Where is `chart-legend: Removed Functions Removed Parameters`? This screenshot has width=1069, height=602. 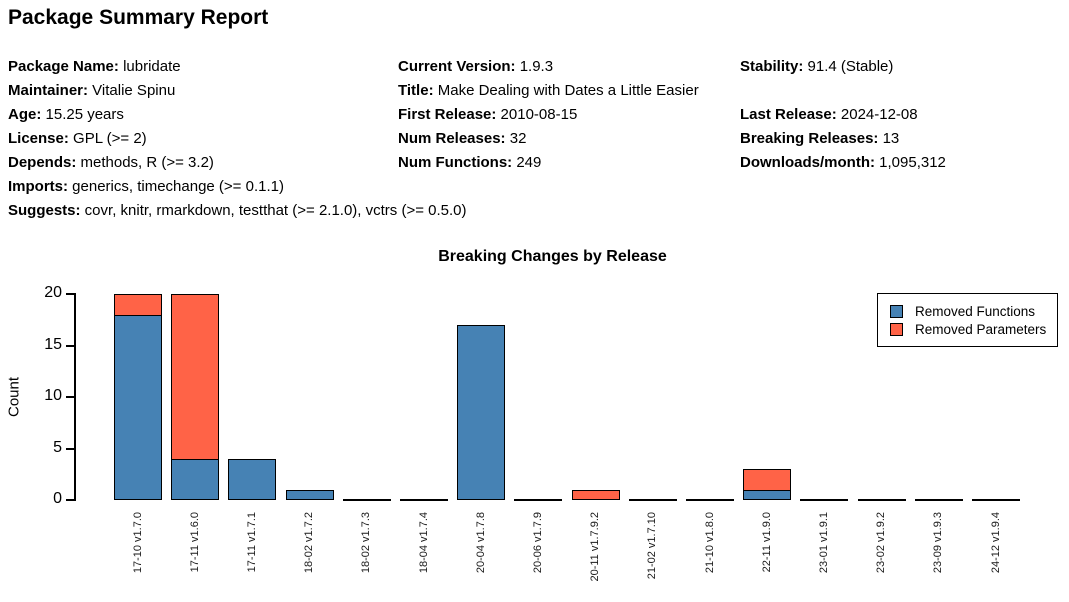 chart-legend: Removed Functions Removed Parameters is located at coordinates (967, 320).